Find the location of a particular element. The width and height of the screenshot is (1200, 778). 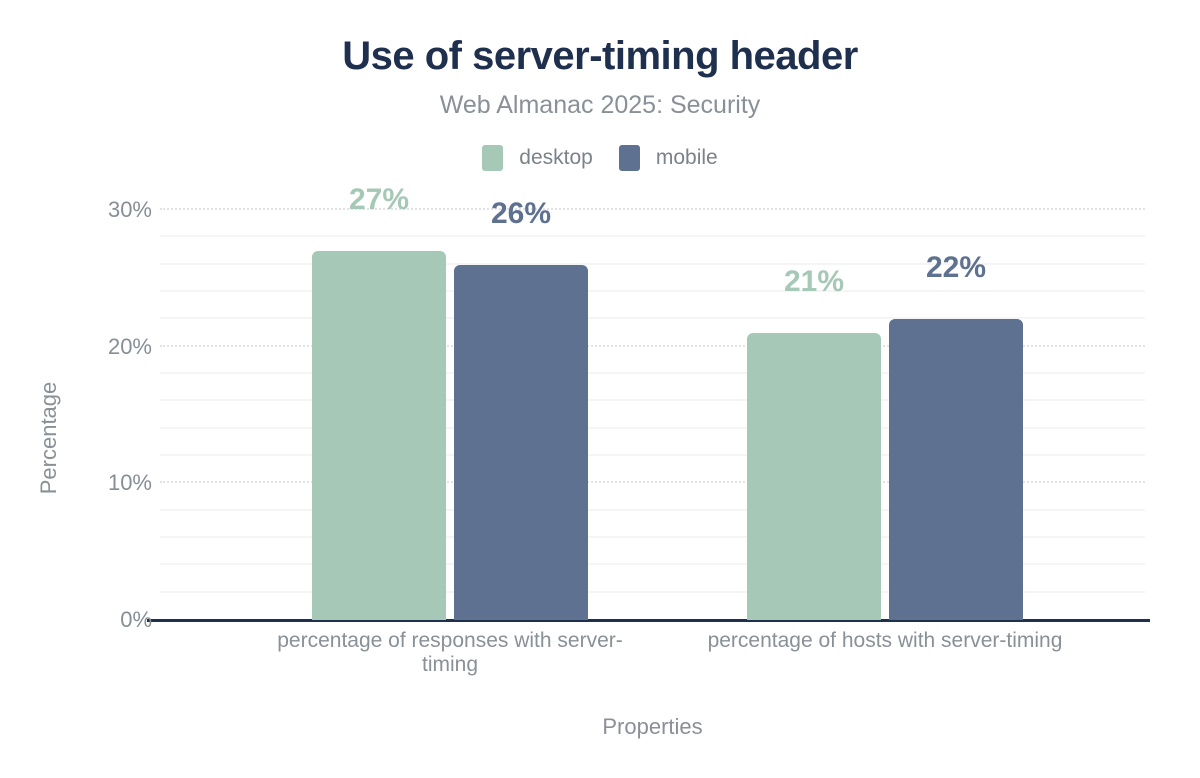

x-tick-label-hosts: percentage of hosts with server-timing is located at coordinates (885, 640).